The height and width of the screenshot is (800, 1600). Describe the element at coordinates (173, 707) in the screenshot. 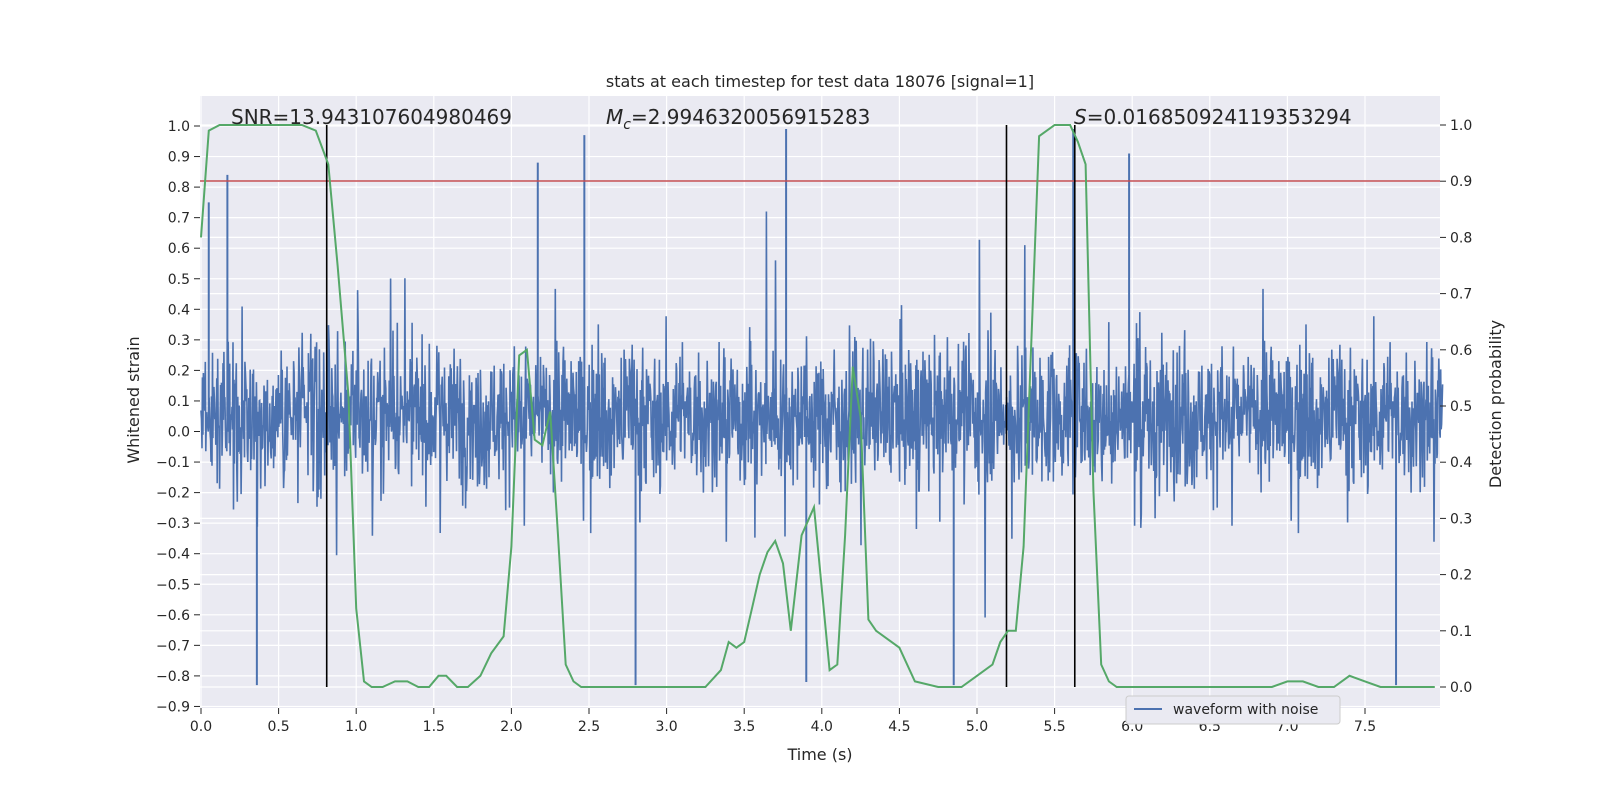

I see `y-tick-label: −0.9` at that location.